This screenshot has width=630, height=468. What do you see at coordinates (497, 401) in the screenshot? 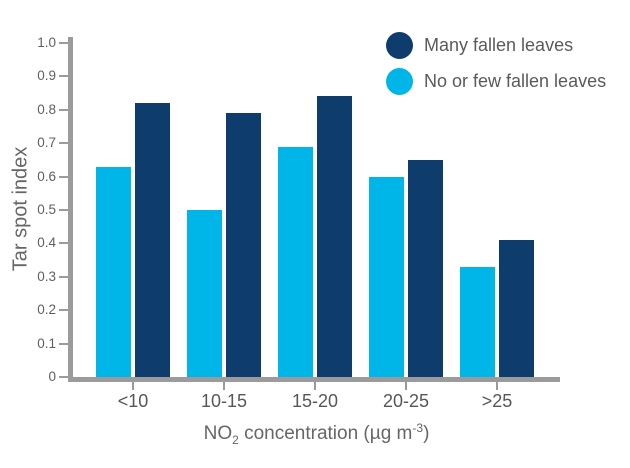
I see `x-category-label: >25` at bounding box center [497, 401].